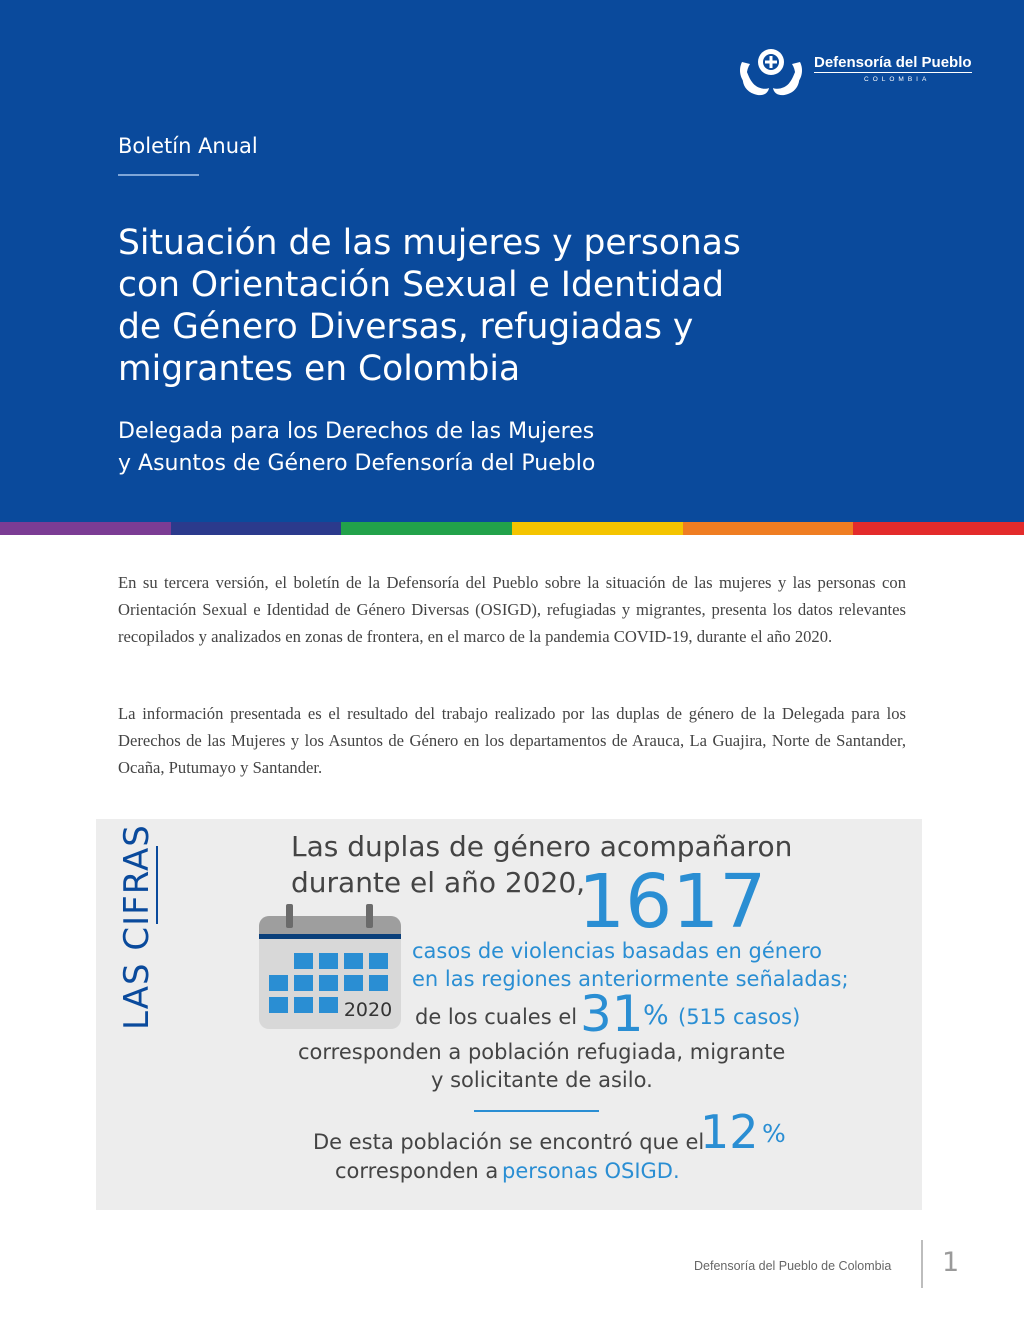 This screenshot has height=1325, width=1024. What do you see at coordinates (938, 528) in the screenshot?
I see `stripe-red` at bounding box center [938, 528].